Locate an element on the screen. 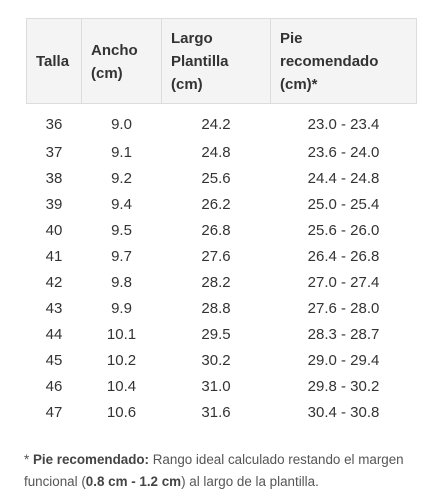  cell-pie: 29.8 - 30.2 is located at coordinates (343, 386).